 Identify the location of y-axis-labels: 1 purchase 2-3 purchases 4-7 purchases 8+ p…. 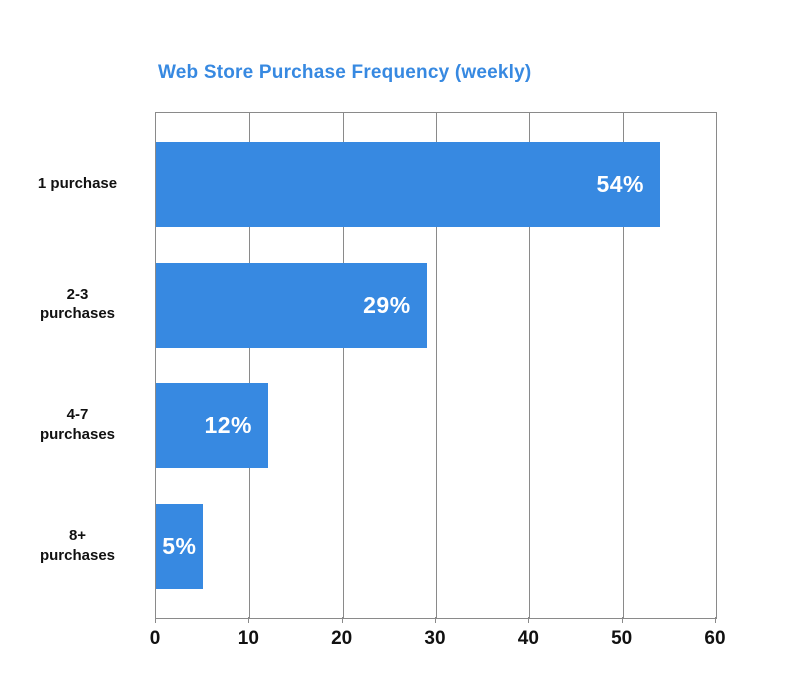
(77, 364).